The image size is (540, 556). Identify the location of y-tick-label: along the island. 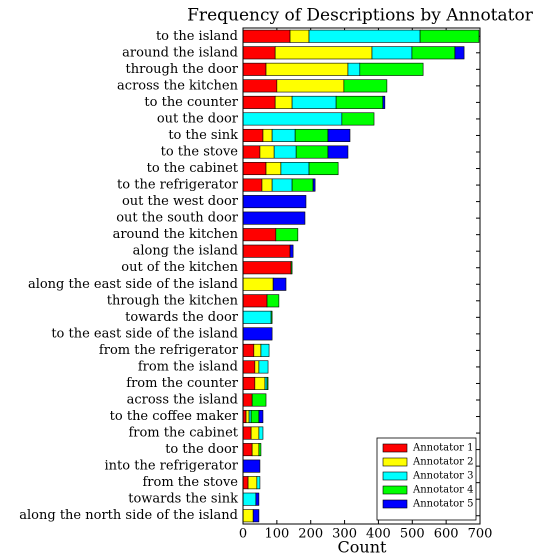
(185, 251).